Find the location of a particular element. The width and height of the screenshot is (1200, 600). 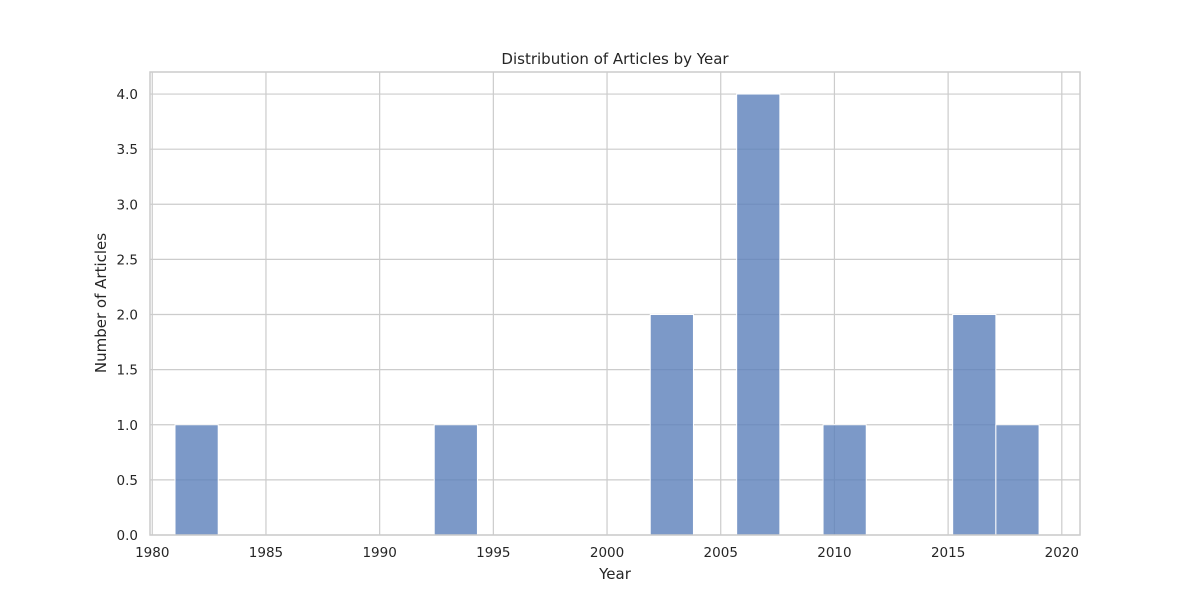

x-tick-label: 1995 is located at coordinates (493, 553).